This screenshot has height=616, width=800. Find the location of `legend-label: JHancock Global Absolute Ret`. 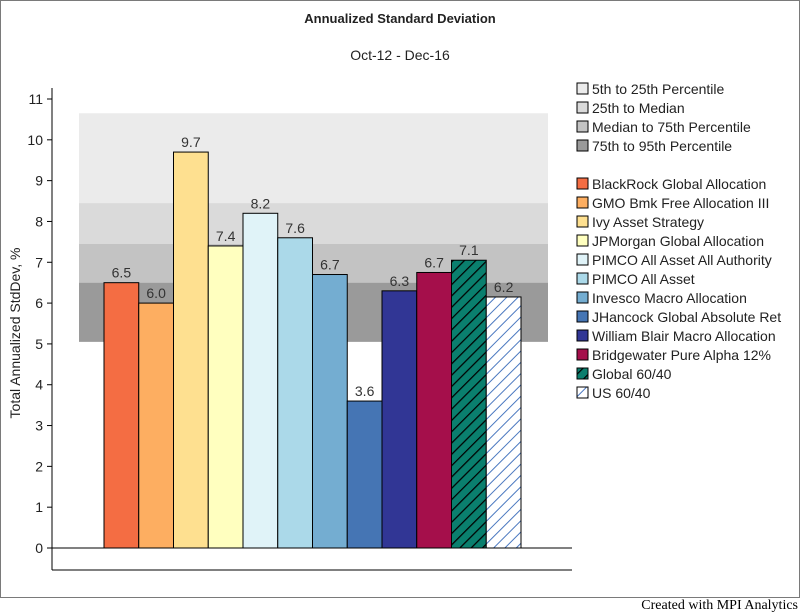

legend-label: JHancock Global Absolute Ret is located at coordinates (686, 317).